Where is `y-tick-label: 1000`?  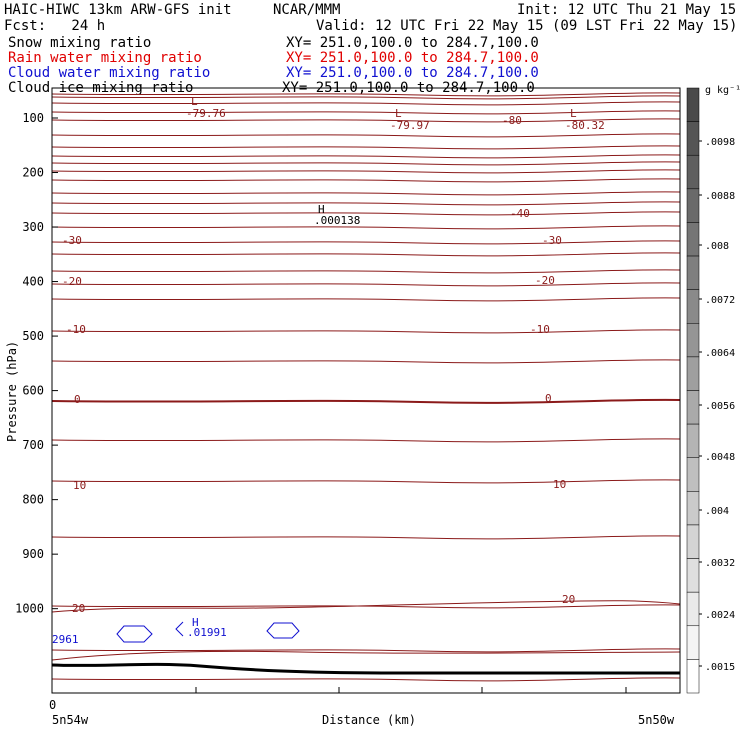 y-tick-label: 1000 is located at coordinates (29, 609).